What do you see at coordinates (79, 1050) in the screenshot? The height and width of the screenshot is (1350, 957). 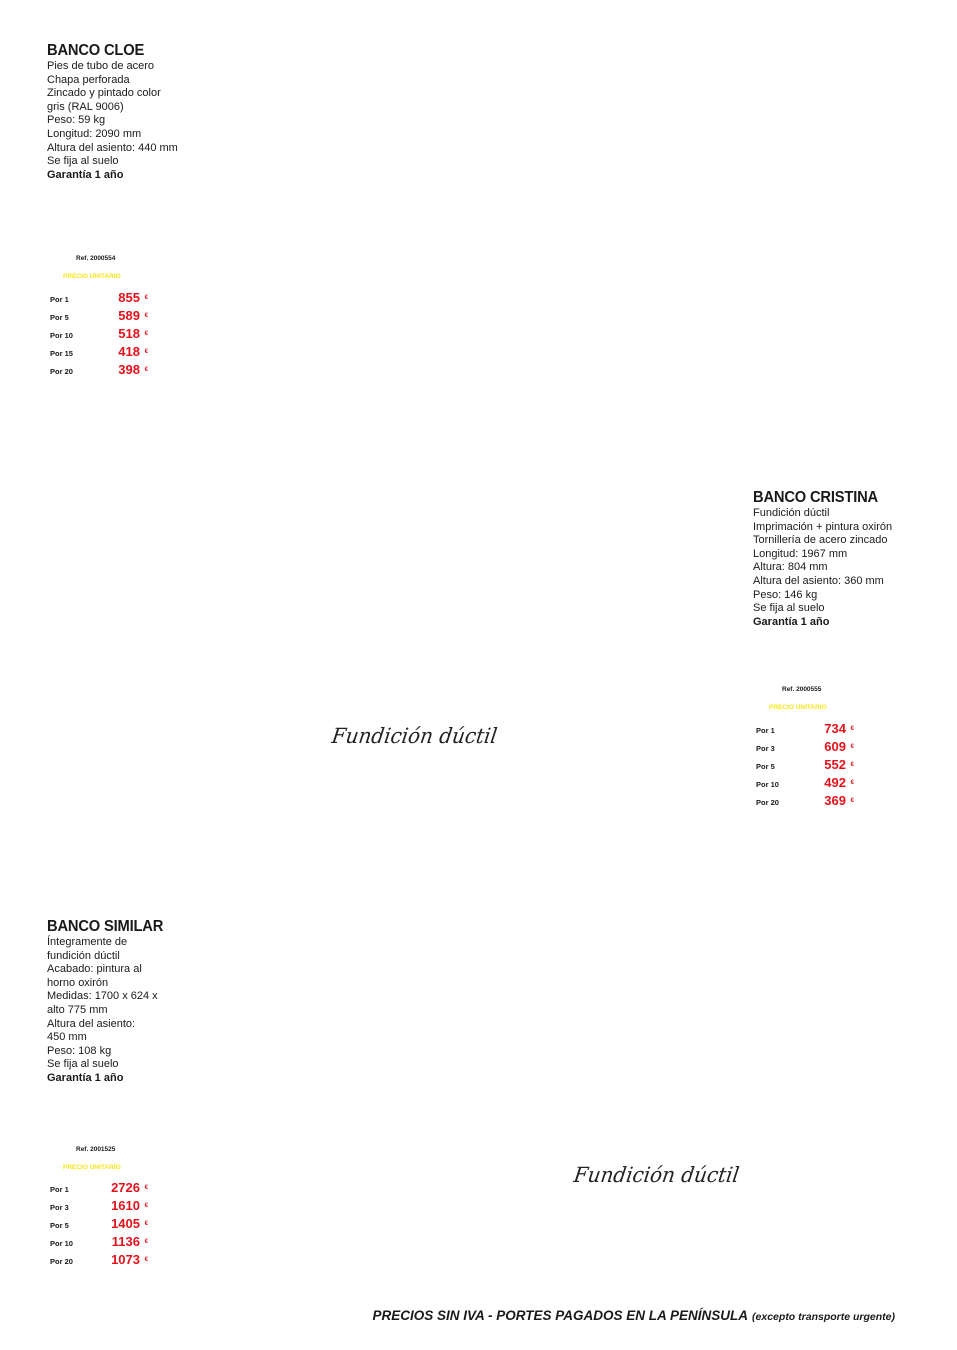 I see `spec-line: Peso: 108 kg` at bounding box center [79, 1050].